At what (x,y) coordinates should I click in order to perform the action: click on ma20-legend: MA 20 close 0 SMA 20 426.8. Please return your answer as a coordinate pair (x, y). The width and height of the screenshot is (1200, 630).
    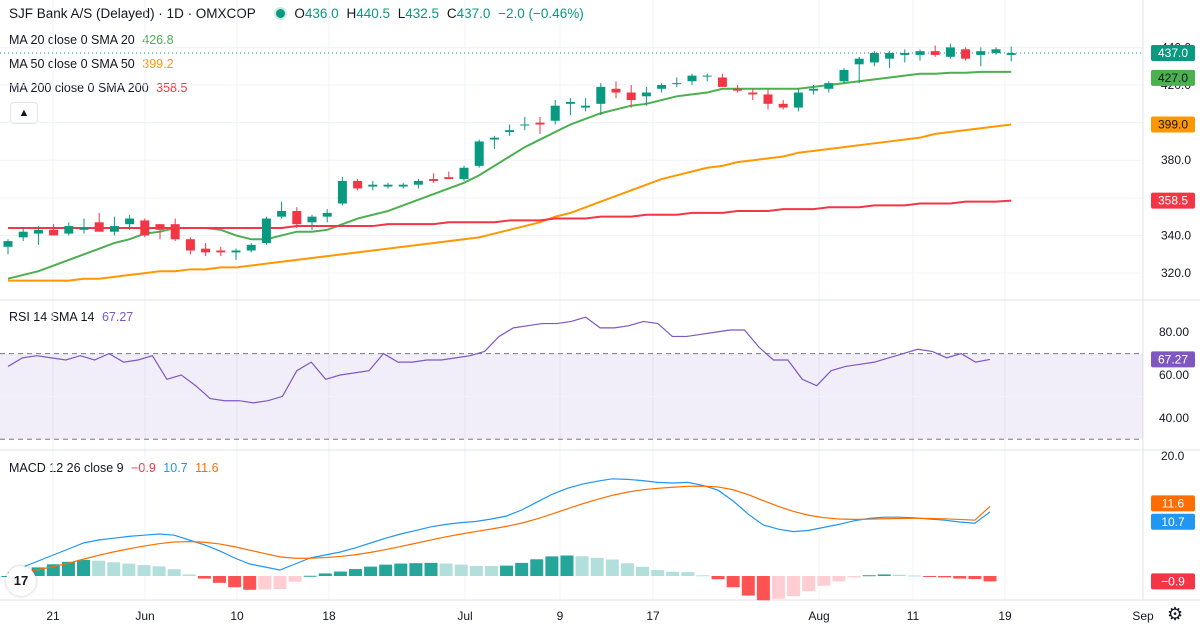
    Looking at the image, I should click on (91, 40).